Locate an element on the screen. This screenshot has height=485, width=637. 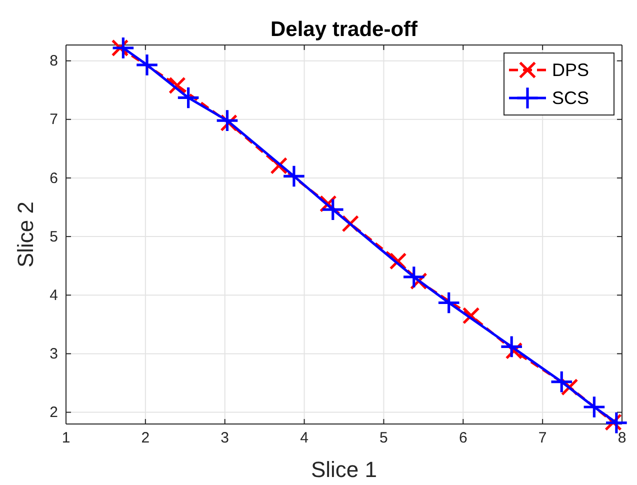
y-tick-label: 4 is located at coordinates (54, 295).